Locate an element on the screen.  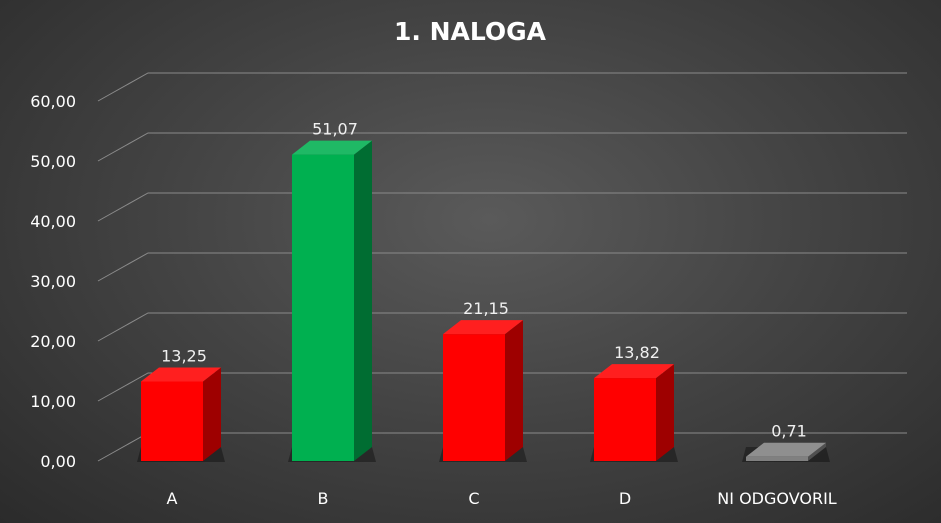
y-tick-label: 40,00 is located at coordinates (53, 221).